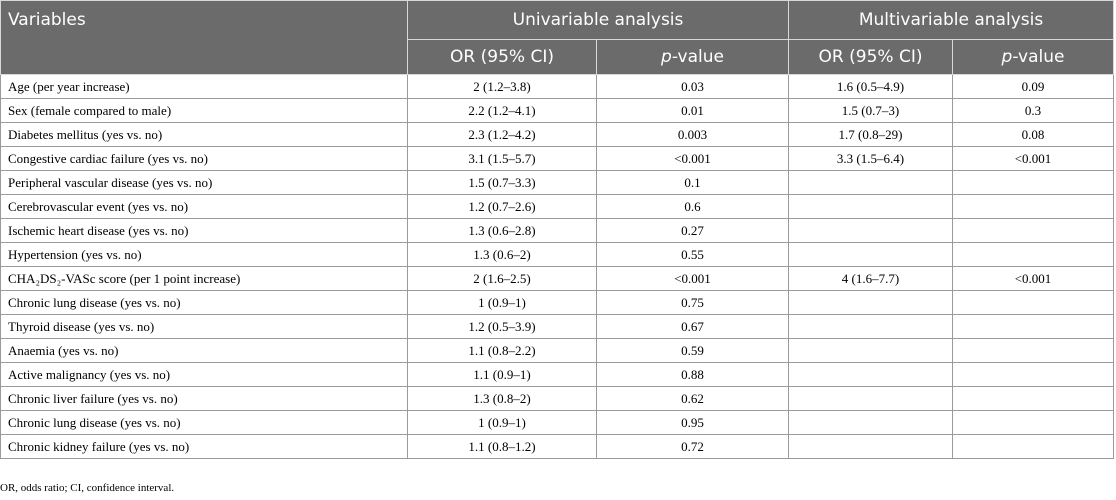 This screenshot has height=500, width=1116. What do you see at coordinates (204, 398) in the screenshot?
I see `variable-cell: Chronic liver failure (yes vs. no)` at bounding box center [204, 398].